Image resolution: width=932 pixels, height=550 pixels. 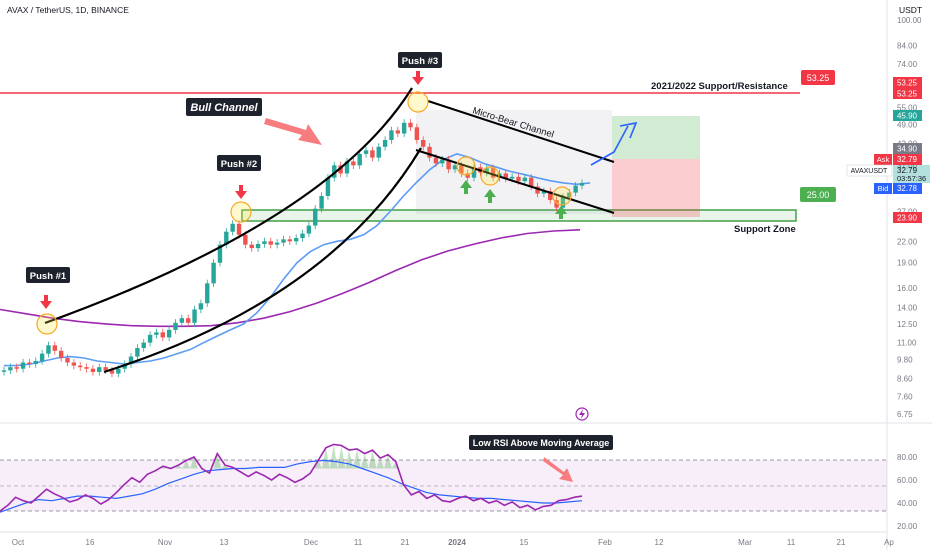 What do you see at coordinates (907, 526) in the screenshot?
I see `rsi-tick-label: 20.00` at bounding box center [907, 526].